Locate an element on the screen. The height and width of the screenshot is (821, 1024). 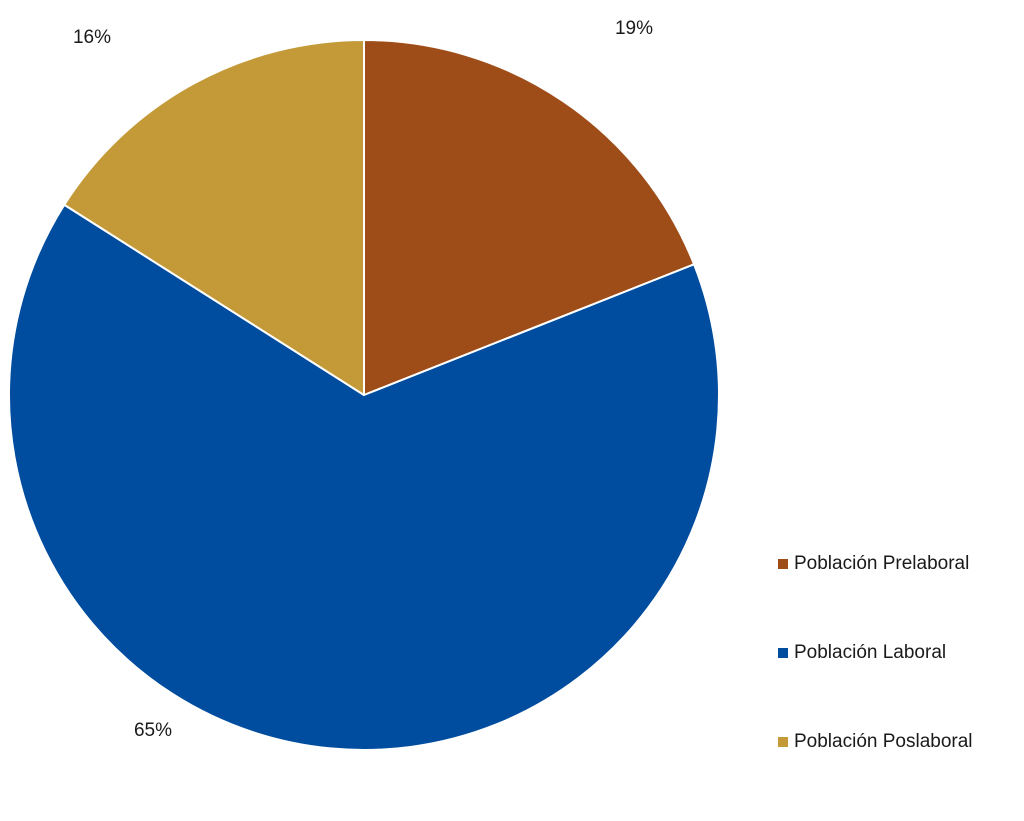
legend-swatch-prelaboral is located at coordinates (783, 563).